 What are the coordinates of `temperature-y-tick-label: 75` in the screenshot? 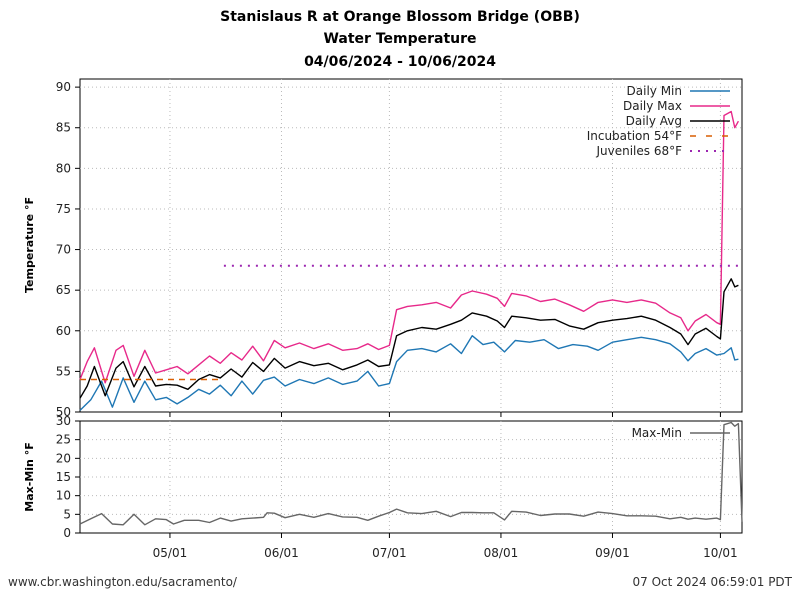 It's located at (63, 209).